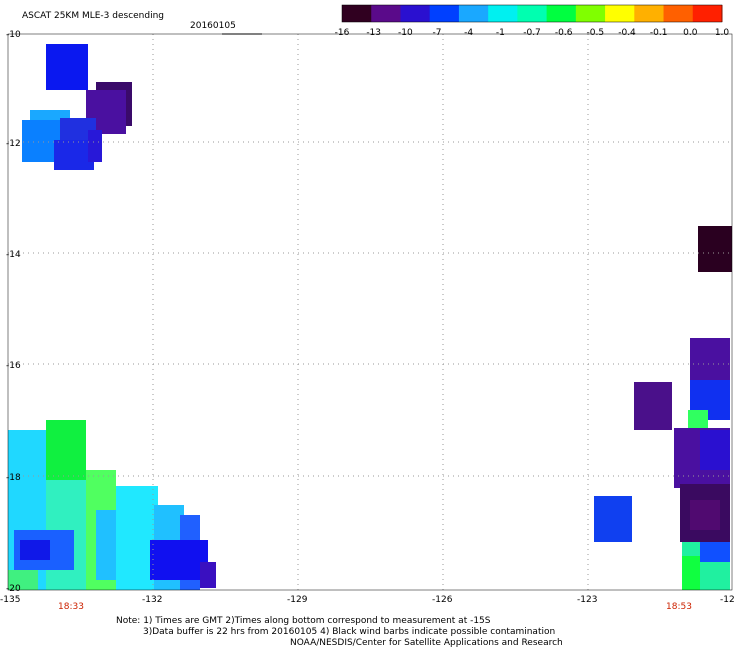 This screenshot has height=650, width=740. I want to click on map-date: 20160105, so click(213, 26).